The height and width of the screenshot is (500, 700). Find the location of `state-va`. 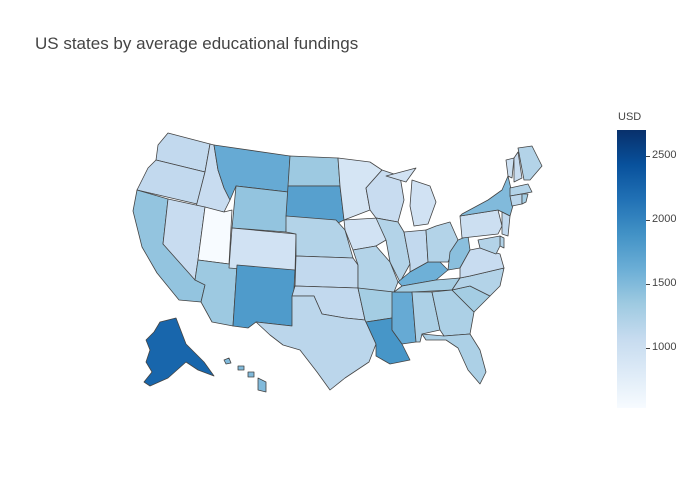

state-va is located at coordinates (482, 263).